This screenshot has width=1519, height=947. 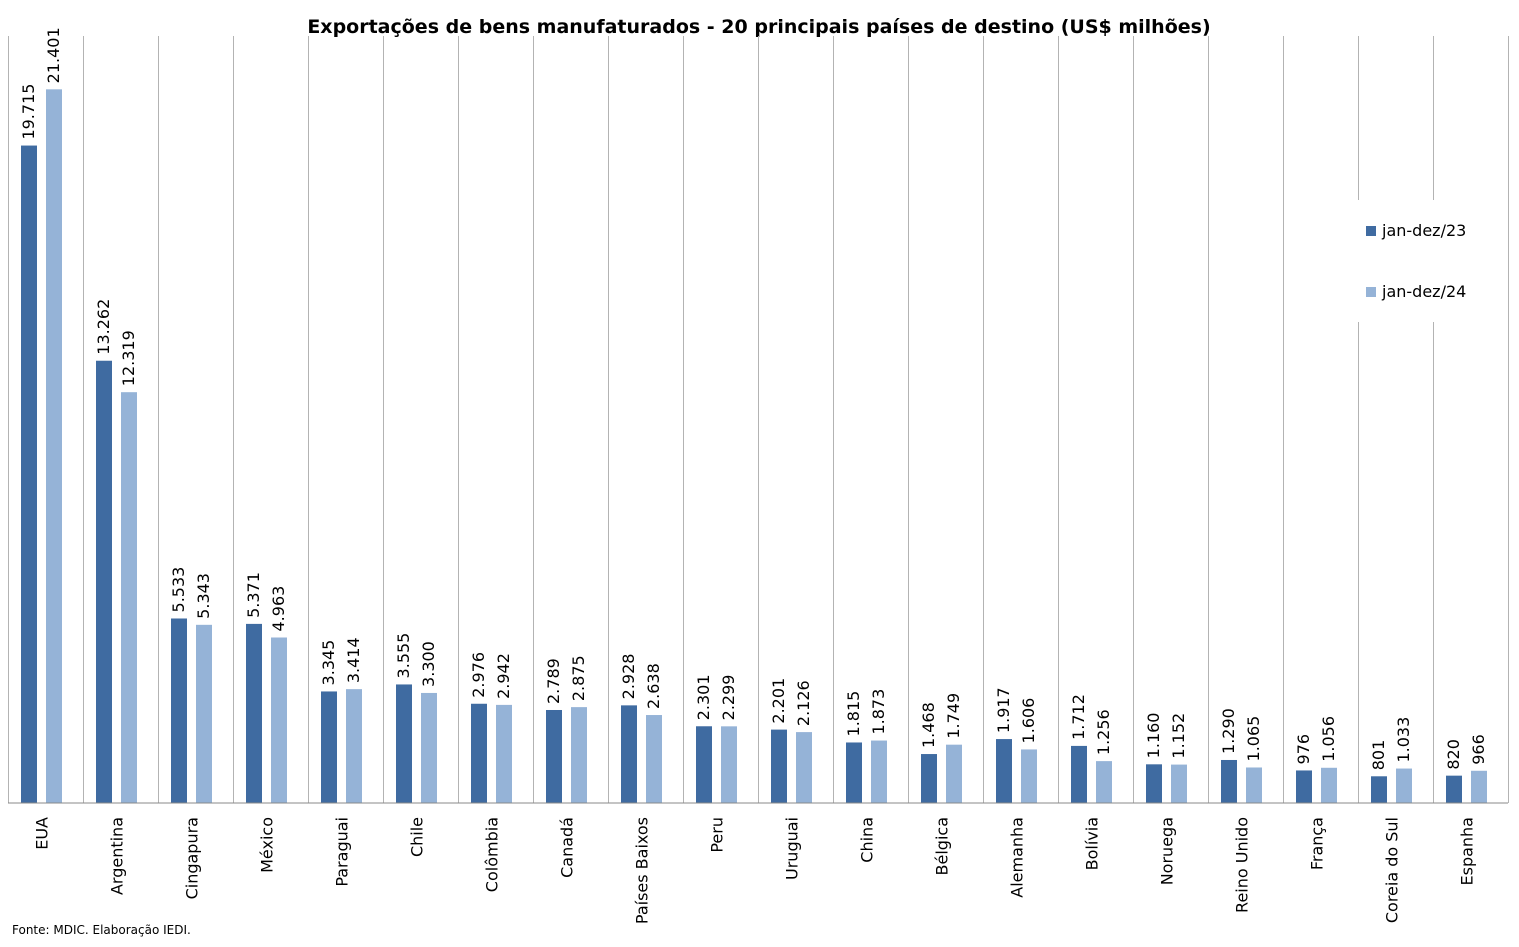 I want to click on data-label: 966, so click(x=1478, y=749).